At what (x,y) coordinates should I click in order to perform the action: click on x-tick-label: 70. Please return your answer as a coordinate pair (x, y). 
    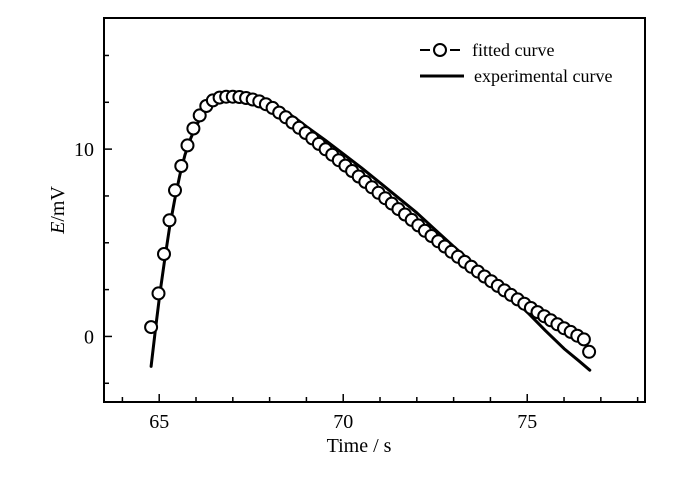
    Looking at the image, I should click on (343, 422).